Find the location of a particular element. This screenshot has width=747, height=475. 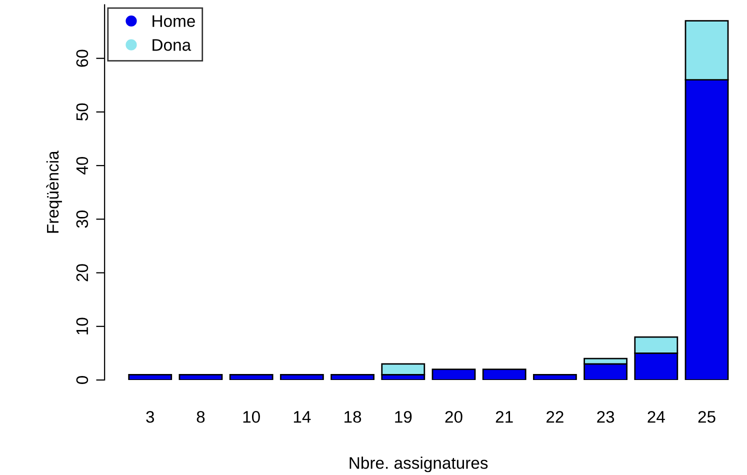

x-tick-label: 18 is located at coordinates (353, 416).